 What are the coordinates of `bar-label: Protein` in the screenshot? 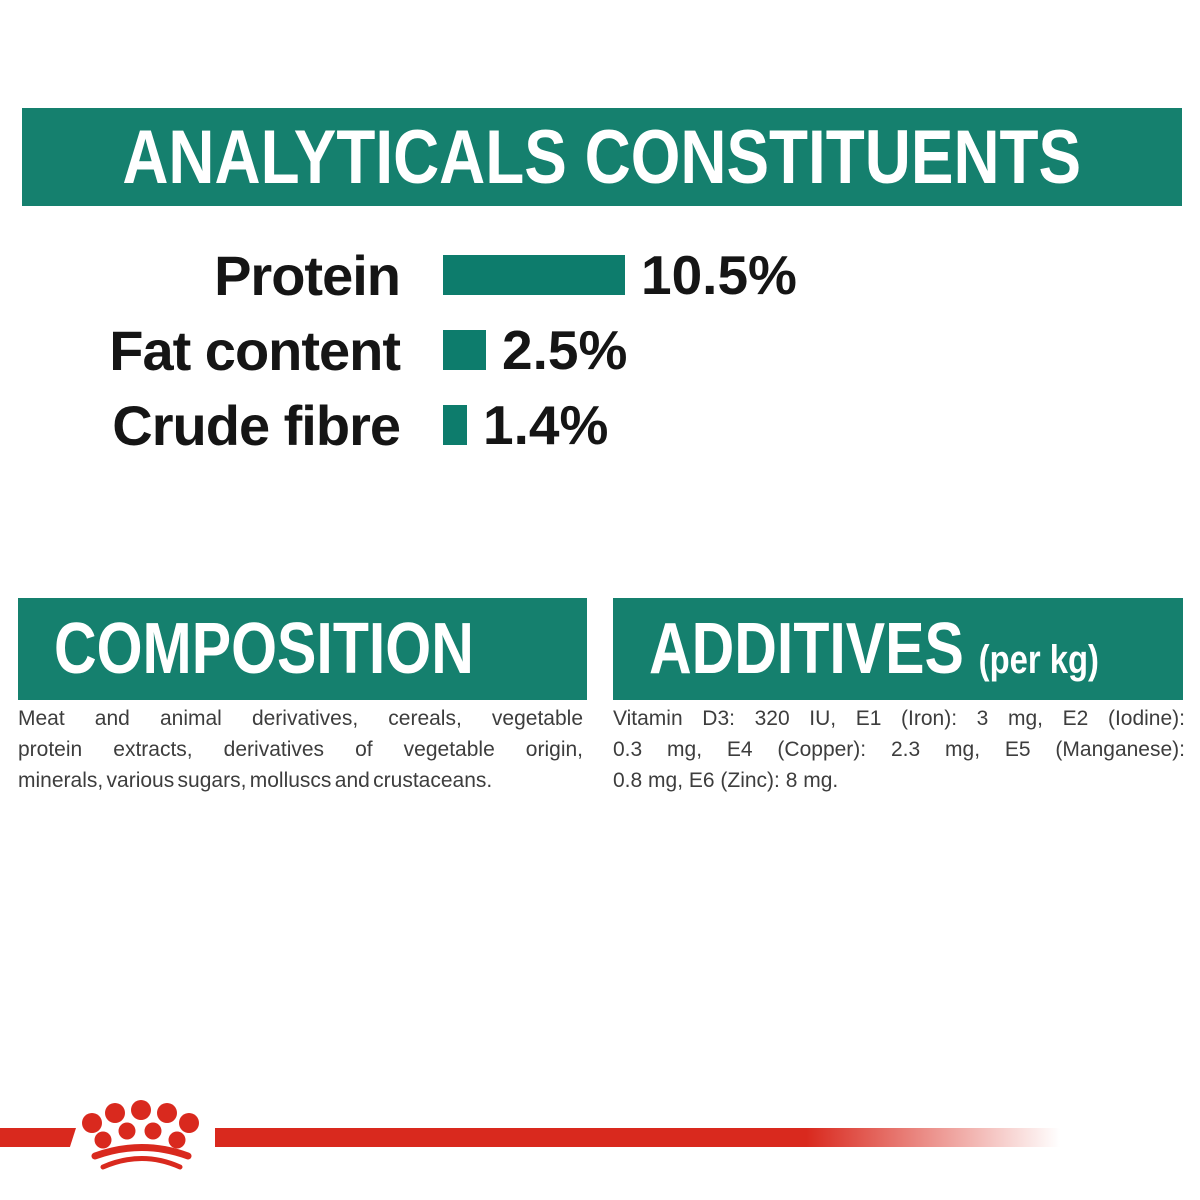 It's located at (307, 275).